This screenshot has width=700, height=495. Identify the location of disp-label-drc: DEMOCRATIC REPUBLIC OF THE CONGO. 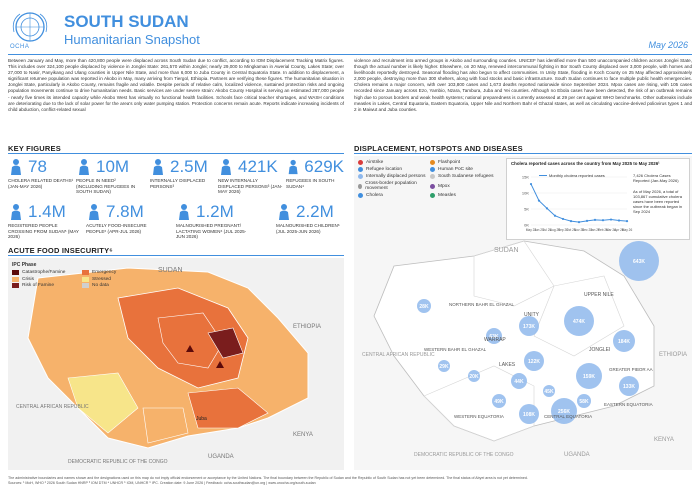
(464, 455).